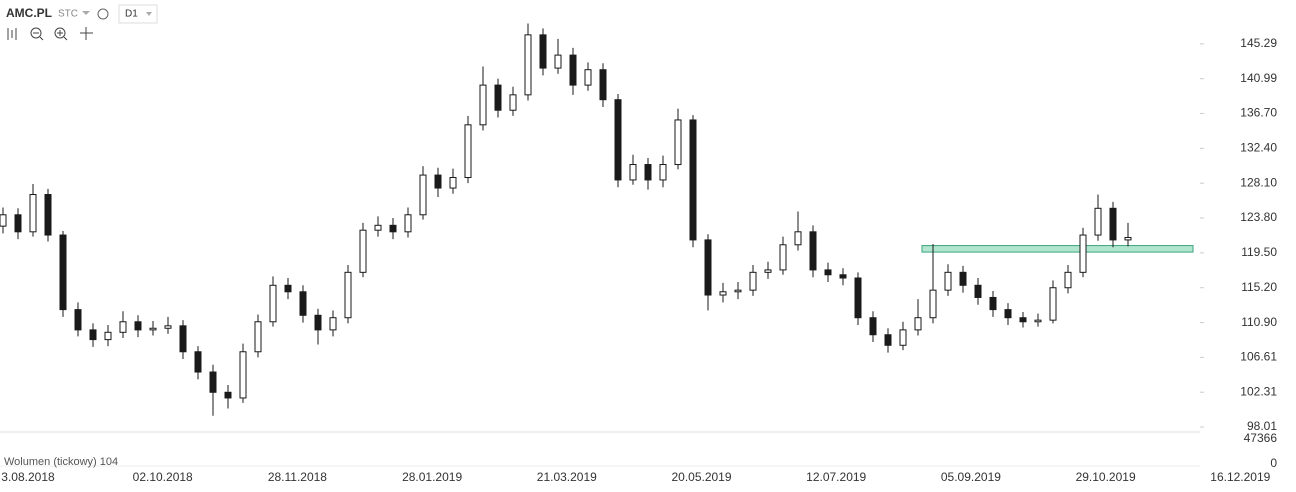 The image size is (1296, 492). Describe the element at coordinates (1258, 43) in the screenshot. I see `y-tick-label: 145.29` at that location.